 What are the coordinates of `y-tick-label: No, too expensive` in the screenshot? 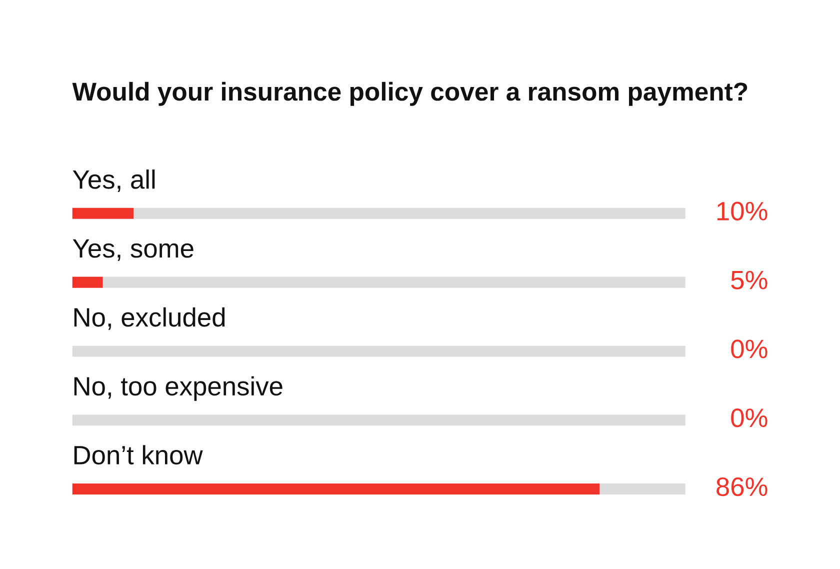 It's located at (178, 388).